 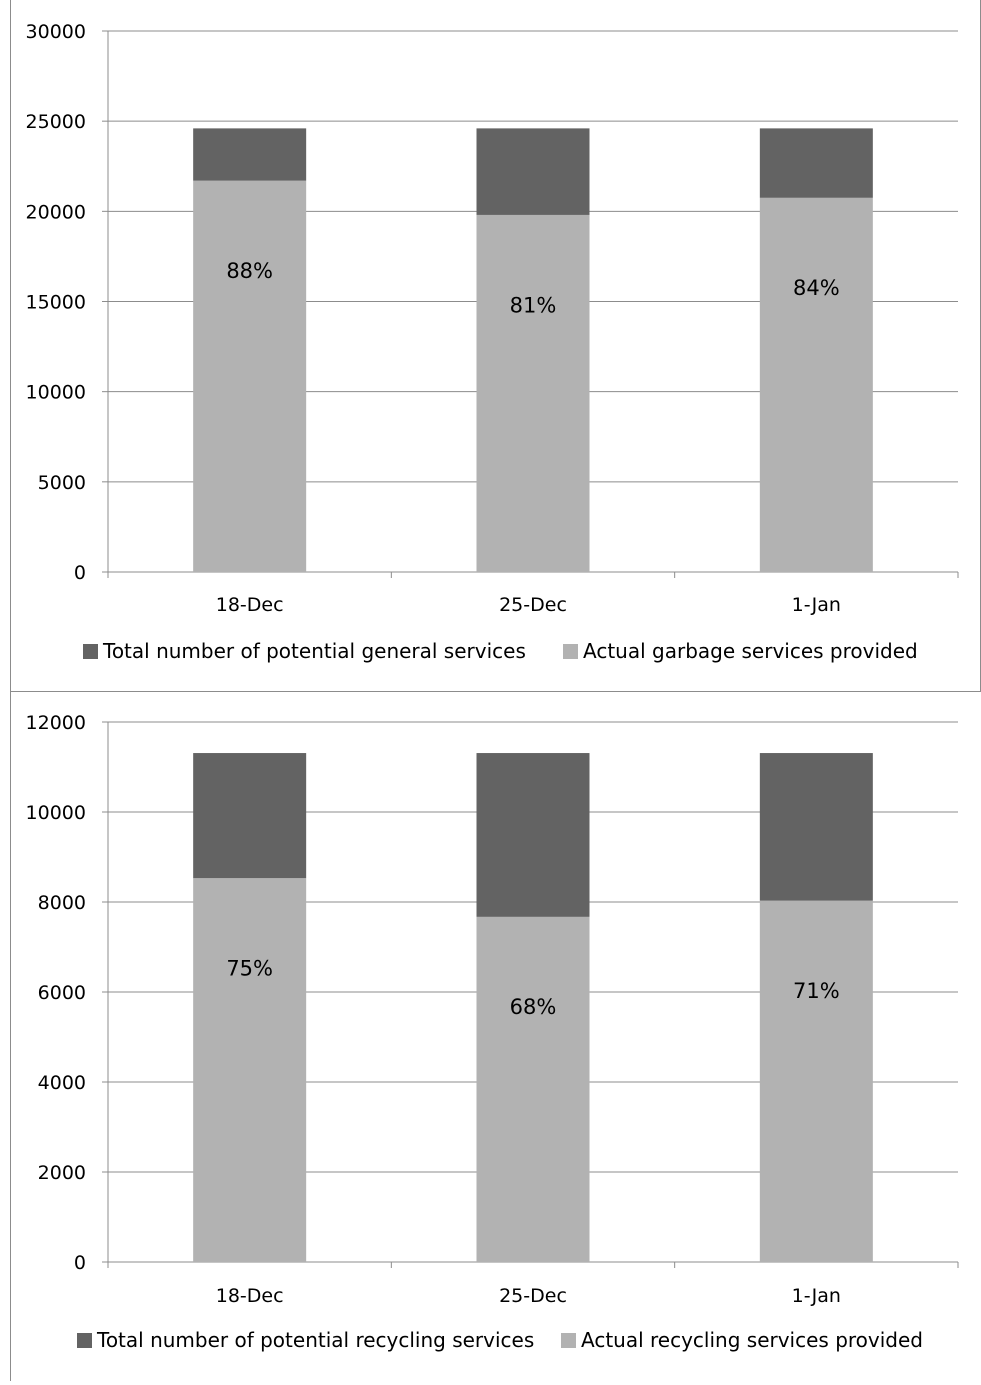 I want to click on legend-label: Actual garbage services provided, so click(x=750, y=651).